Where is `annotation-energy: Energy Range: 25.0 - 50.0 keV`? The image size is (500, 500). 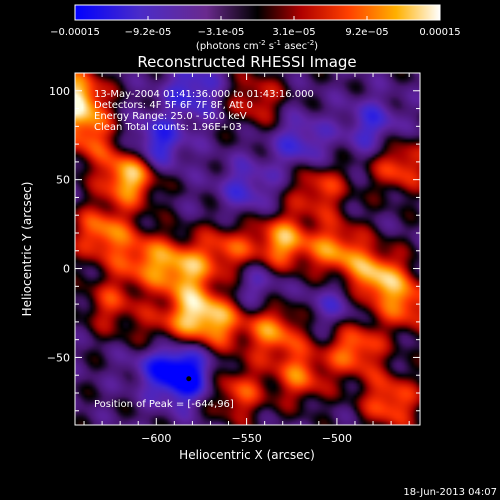
annotation-energy: Energy Range: 25.0 - 50.0 keV is located at coordinates (170, 116).